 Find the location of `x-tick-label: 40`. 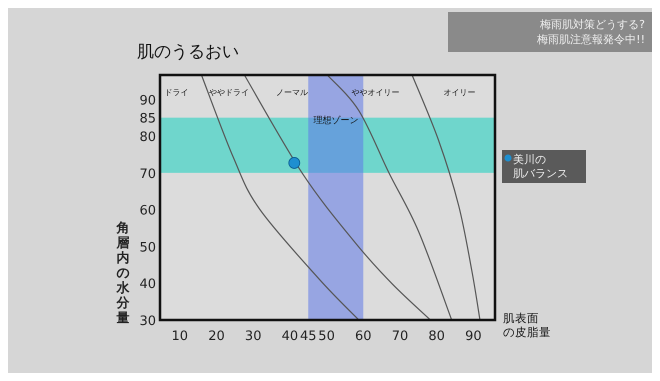

x-tick-label: 40 is located at coordinates (290, 336).